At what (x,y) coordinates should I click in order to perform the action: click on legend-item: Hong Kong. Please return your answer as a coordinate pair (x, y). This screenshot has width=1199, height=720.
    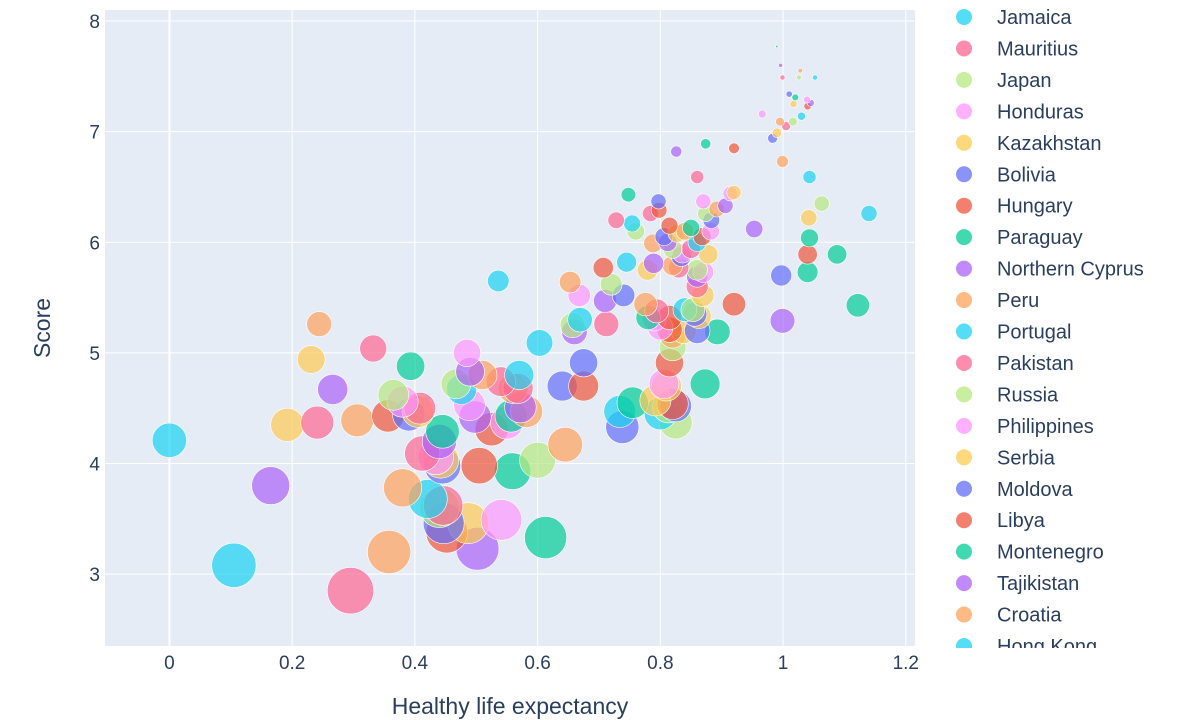
    Looking at the image, I should click on (1026, 647).